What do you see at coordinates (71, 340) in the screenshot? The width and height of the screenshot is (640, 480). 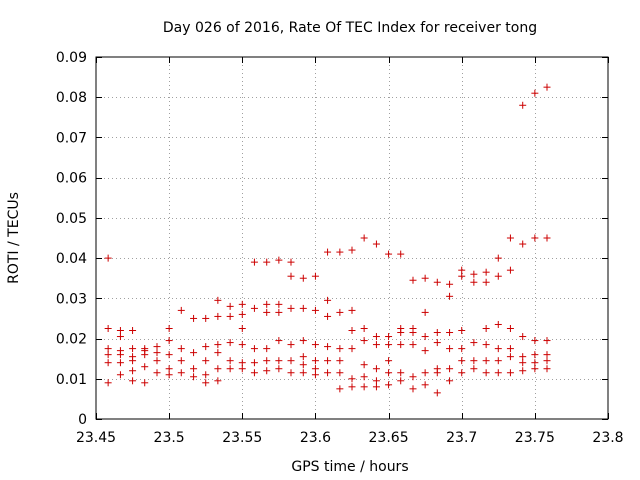 I see `y-tick-label: 0.02` at bounding box center [71, 340].